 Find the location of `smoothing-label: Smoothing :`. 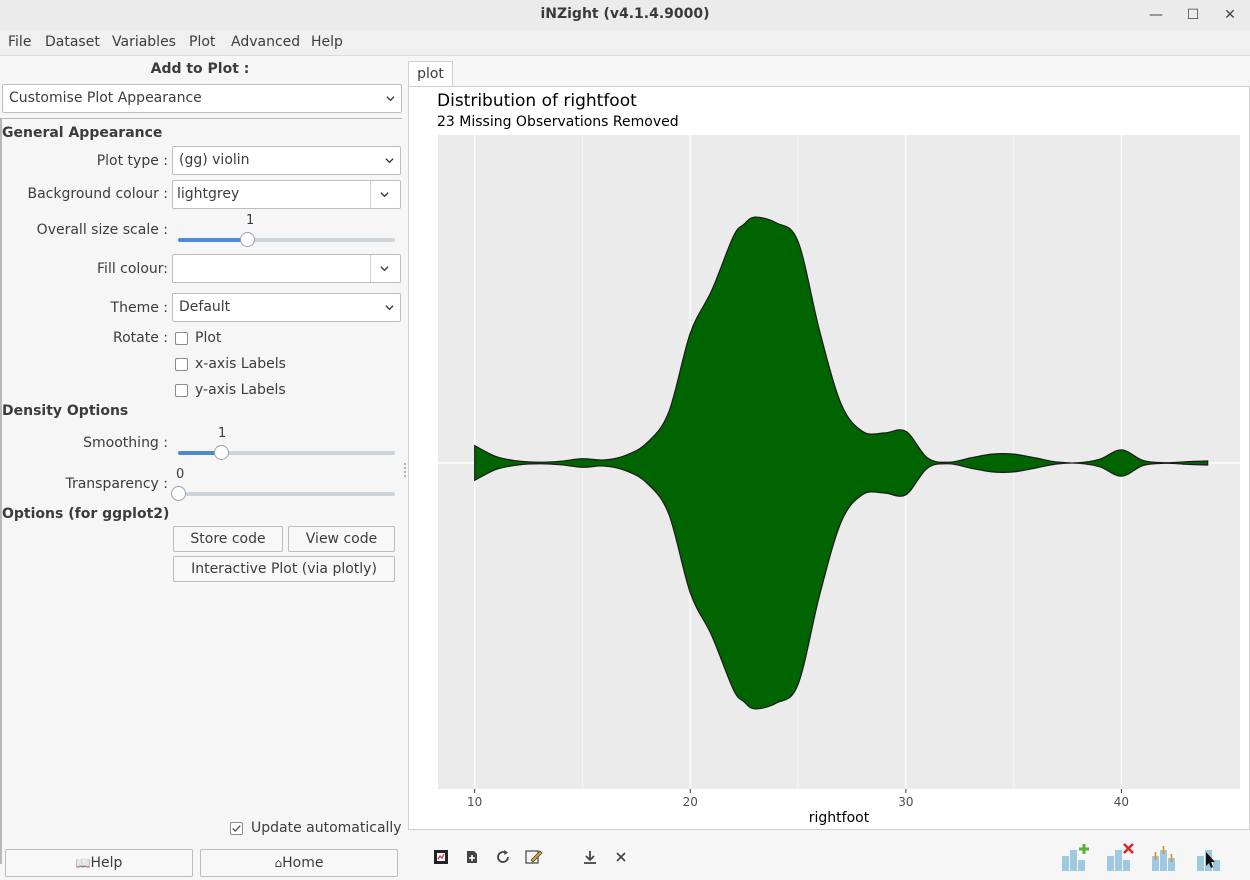

smoothing-label: Smoothing : is located at coordinates (125, 443).